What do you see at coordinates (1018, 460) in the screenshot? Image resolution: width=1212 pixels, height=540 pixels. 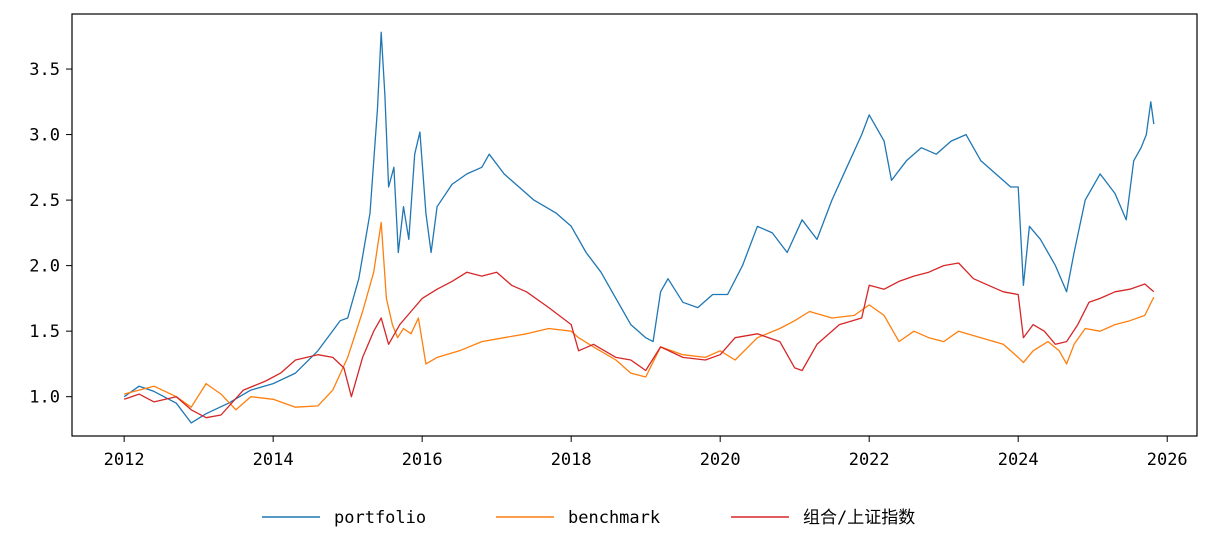 I see `x-tick-label: 2024` at bounding box center [1018, 460].